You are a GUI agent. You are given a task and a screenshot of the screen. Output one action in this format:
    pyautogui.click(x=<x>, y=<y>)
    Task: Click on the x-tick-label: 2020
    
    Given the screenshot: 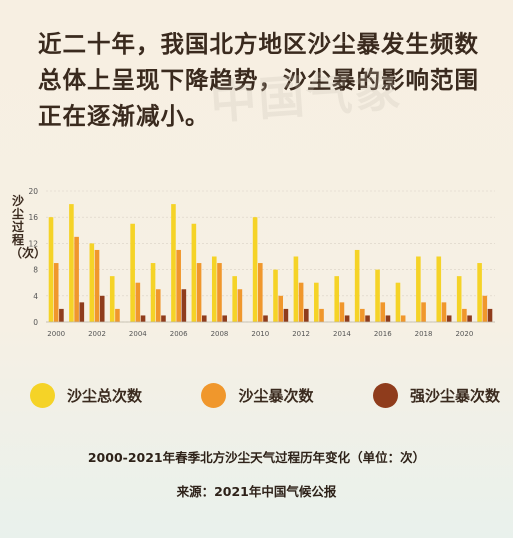 What is the action you would take?
    pyautogui.click(x=464, y=334)
    